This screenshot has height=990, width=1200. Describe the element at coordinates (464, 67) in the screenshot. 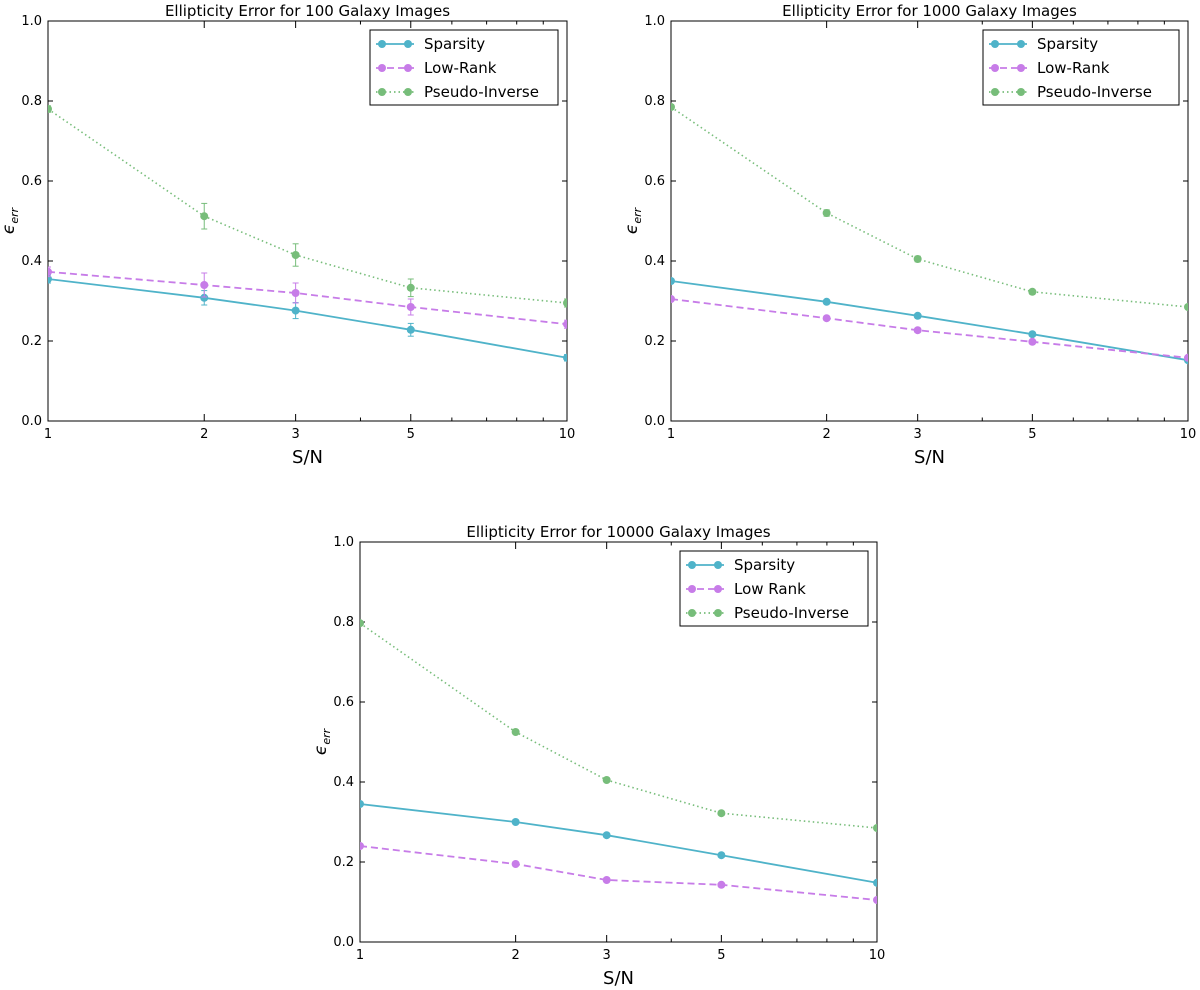

I see `legend: Sparsity Low-Rank Pseudo-Inverse` at that location.